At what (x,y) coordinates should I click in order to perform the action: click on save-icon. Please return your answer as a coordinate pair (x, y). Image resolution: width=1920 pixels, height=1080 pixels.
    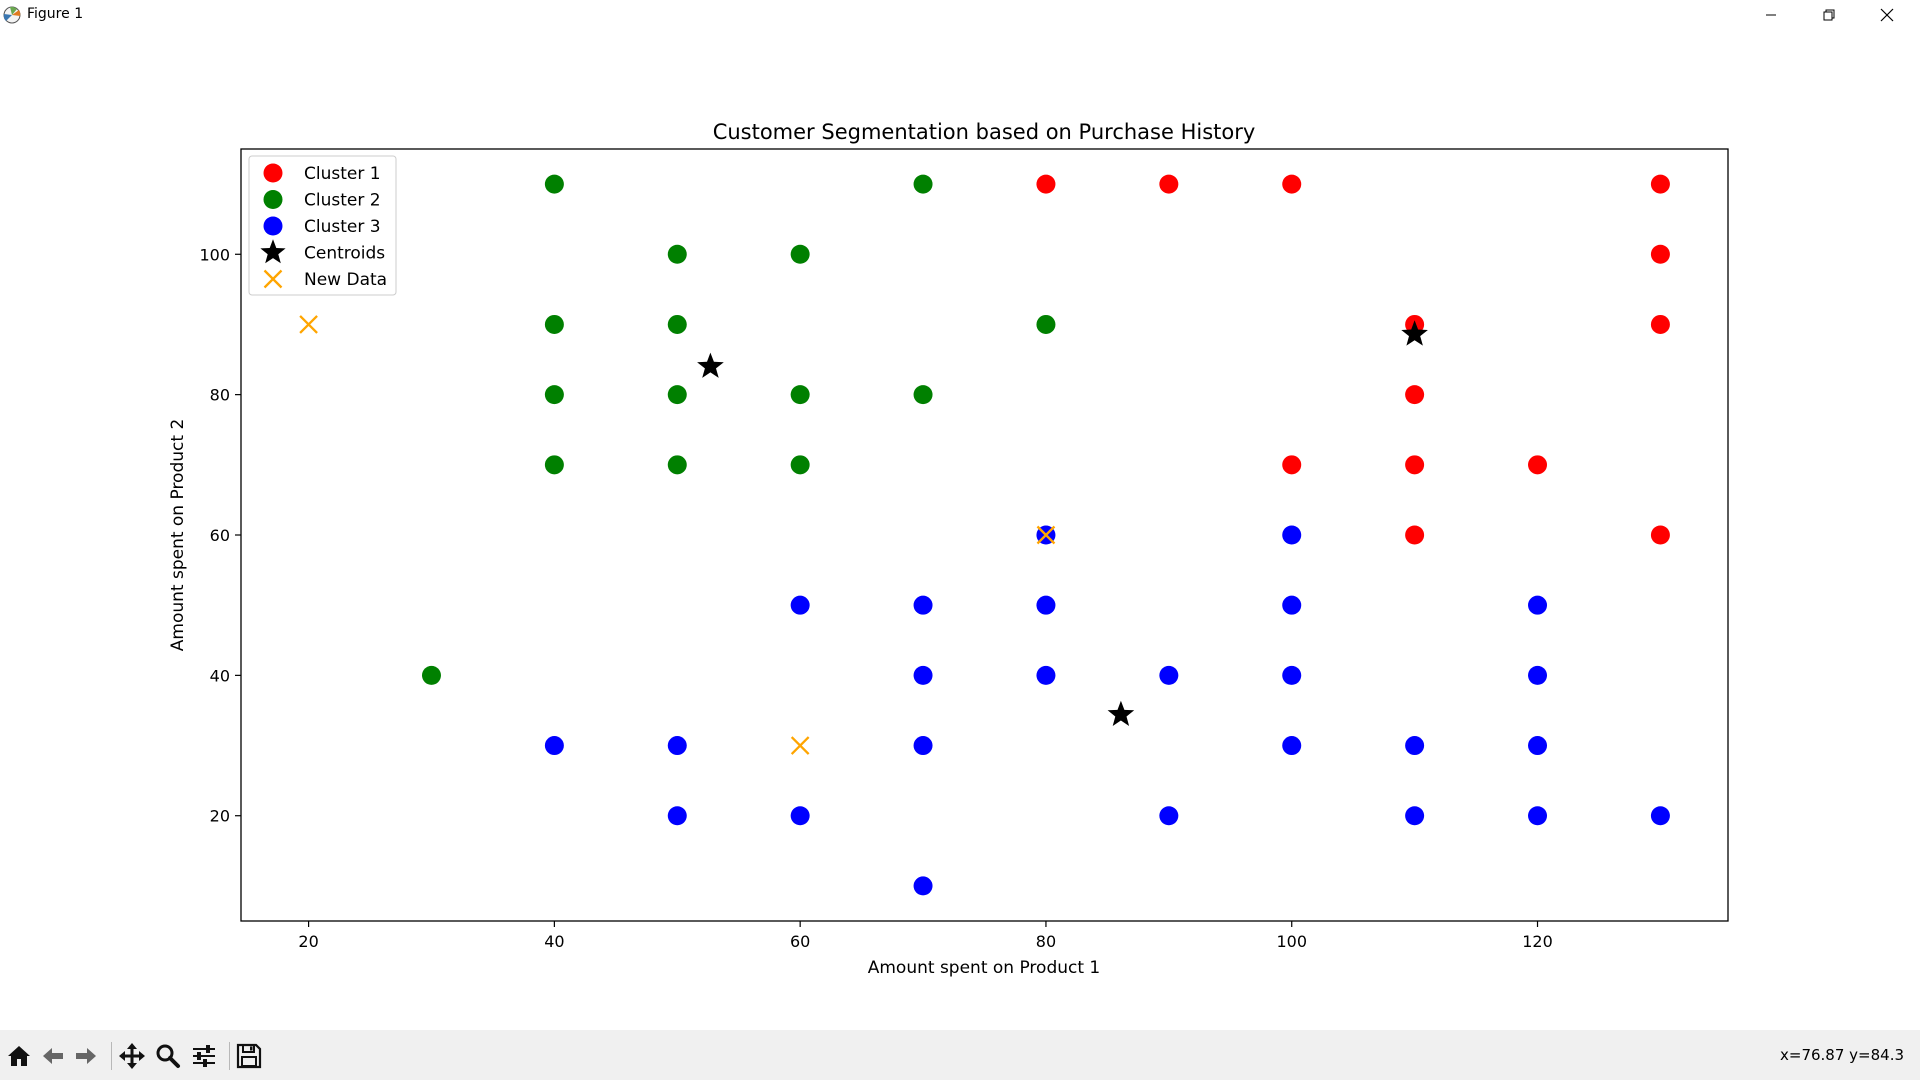
    Looking at the image, I should click on (249, 1056).